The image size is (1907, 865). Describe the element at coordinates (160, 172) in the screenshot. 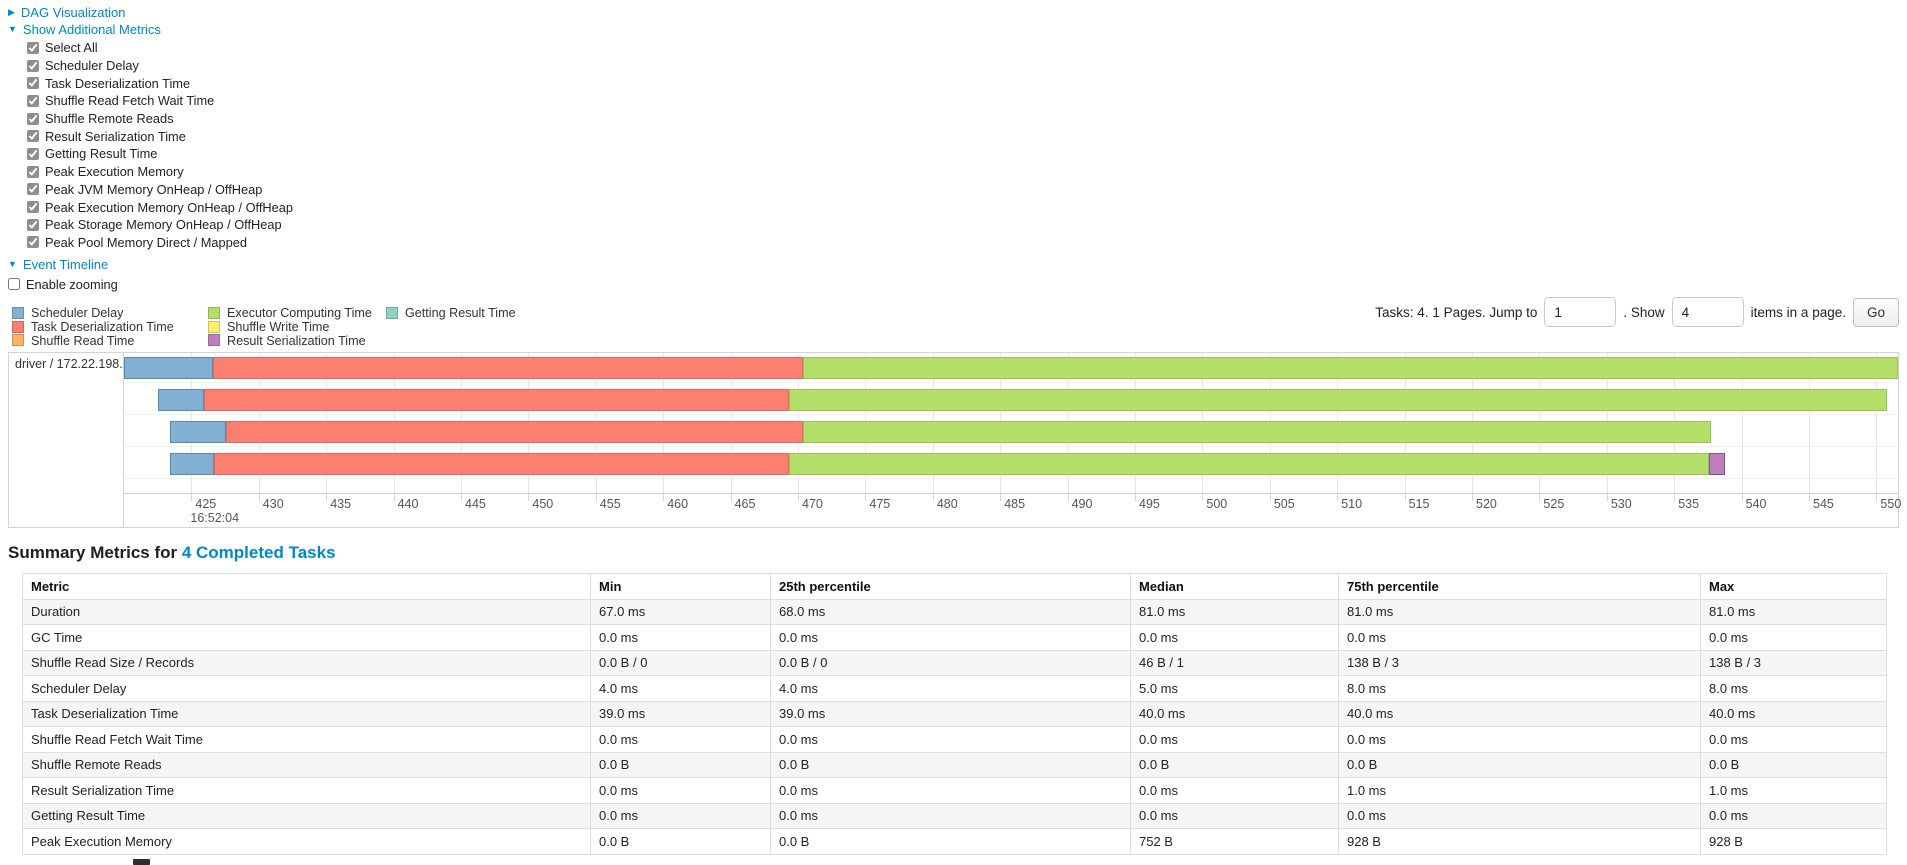

I see `metric-checkbox-peak-execution-memory: Peak Execution Memory` at that location.